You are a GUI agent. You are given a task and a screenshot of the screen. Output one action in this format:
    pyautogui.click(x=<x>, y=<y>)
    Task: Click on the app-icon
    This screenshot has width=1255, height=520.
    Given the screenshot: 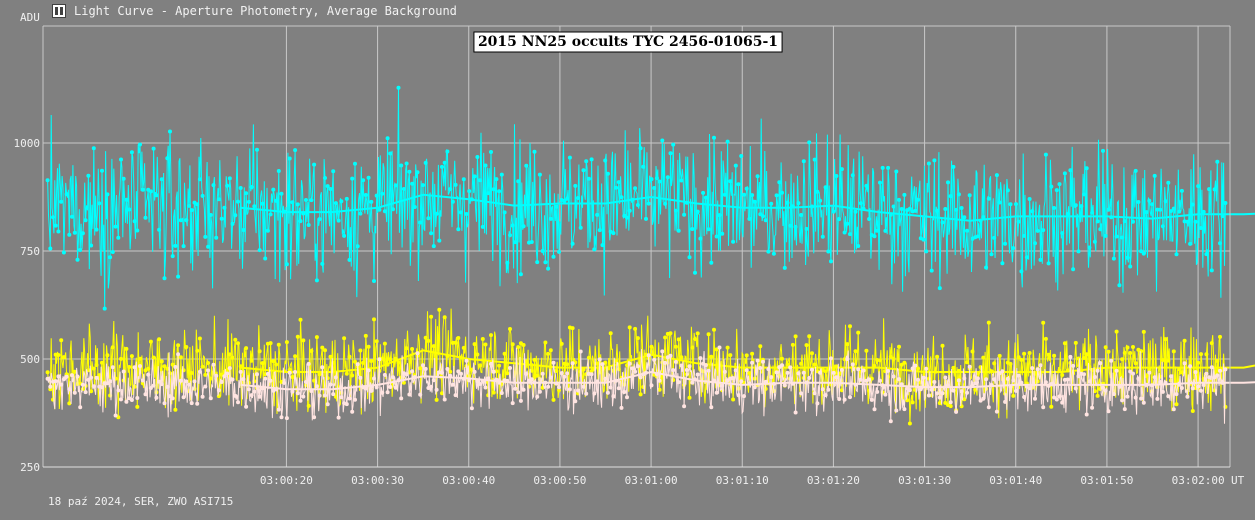 What is the action you would take?
    pyautogui.click(x=59, y=11)
    